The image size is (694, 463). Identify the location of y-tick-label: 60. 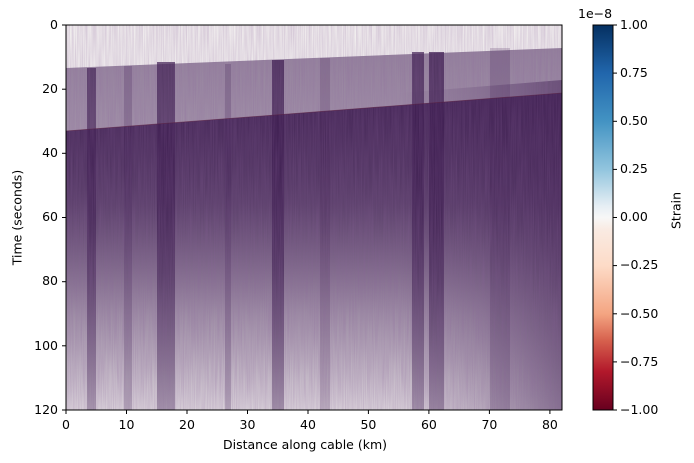
(50, 216).